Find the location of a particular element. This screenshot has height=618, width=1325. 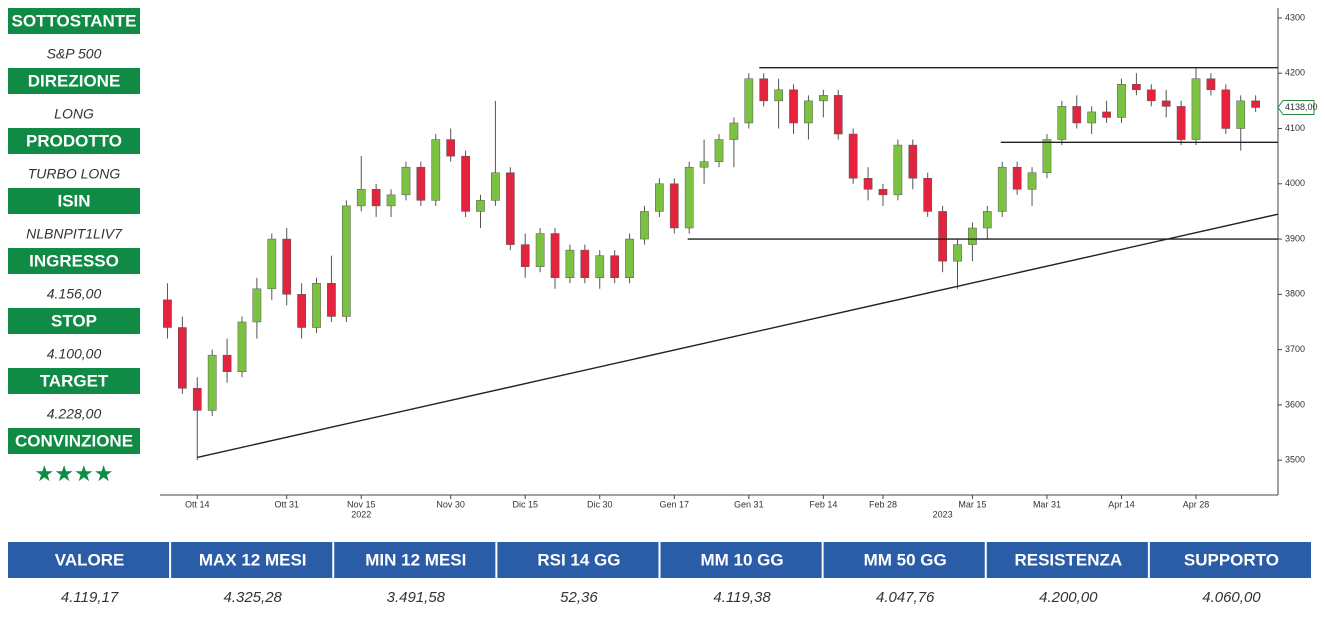

sidebar-label: DIREZIONE is located at coordinates (74, 80).